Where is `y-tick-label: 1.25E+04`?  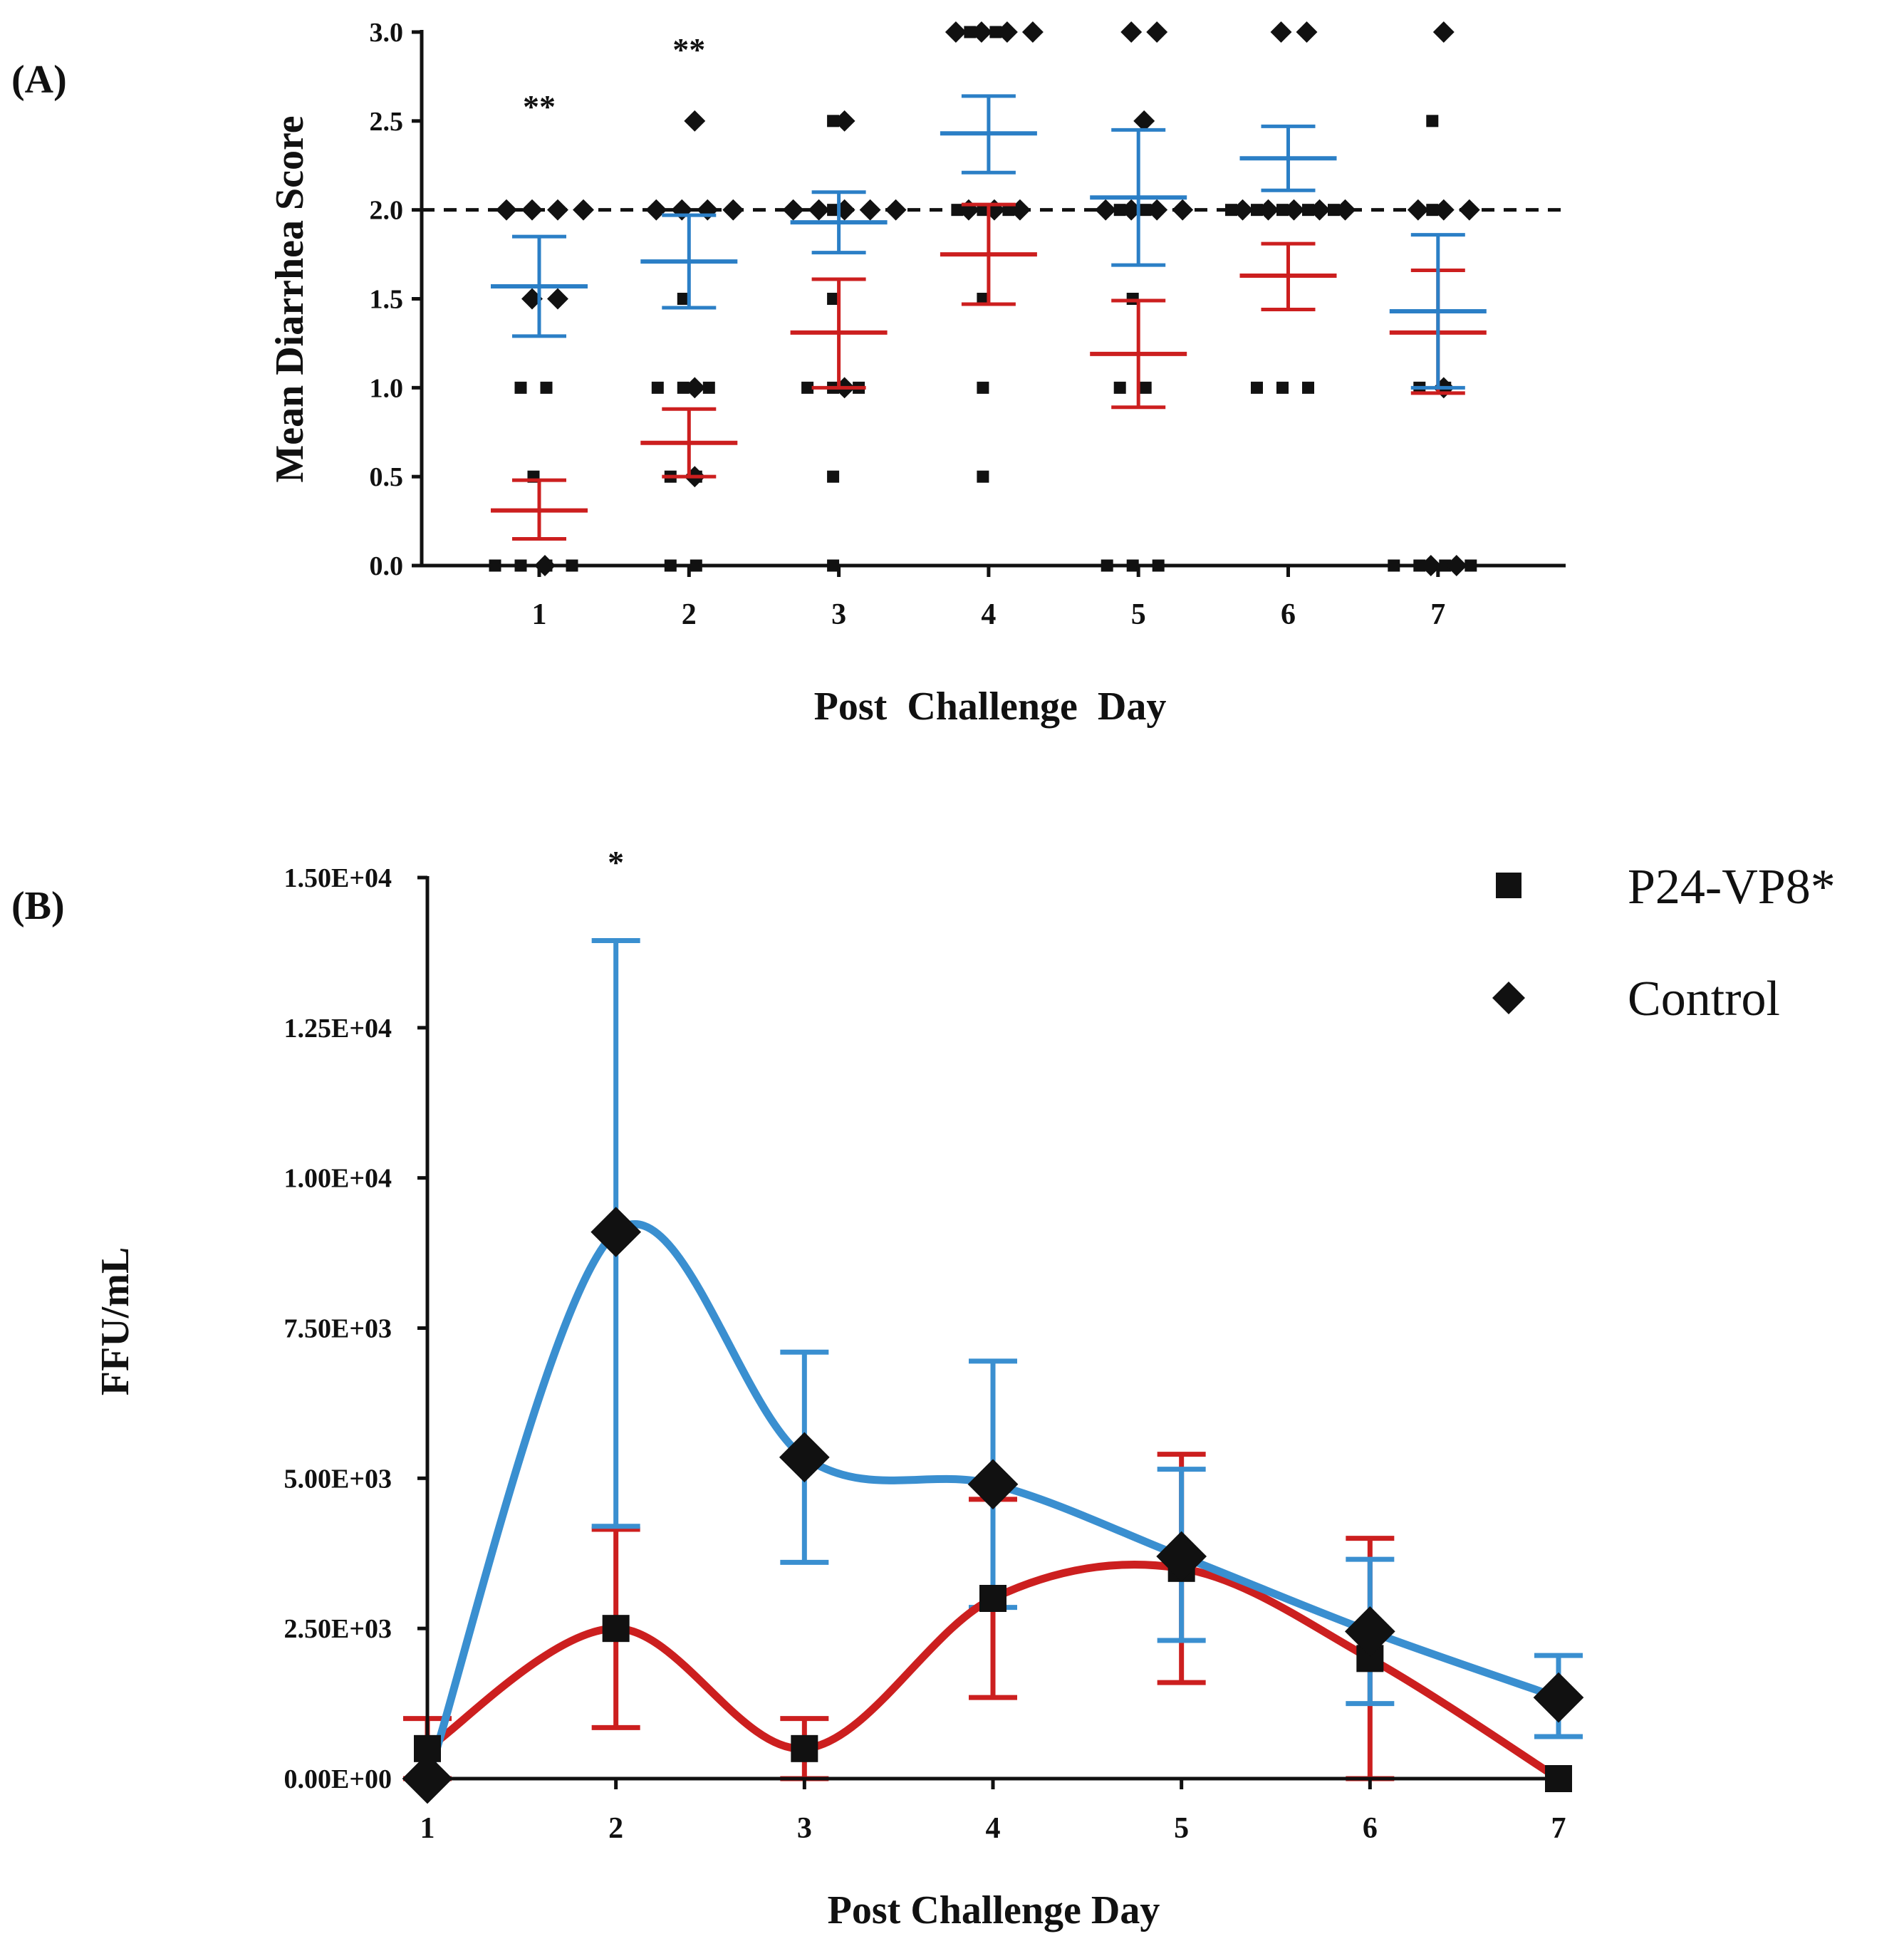
y-tick-label: 1.25E+04 is located at coordinates (338, 1029).